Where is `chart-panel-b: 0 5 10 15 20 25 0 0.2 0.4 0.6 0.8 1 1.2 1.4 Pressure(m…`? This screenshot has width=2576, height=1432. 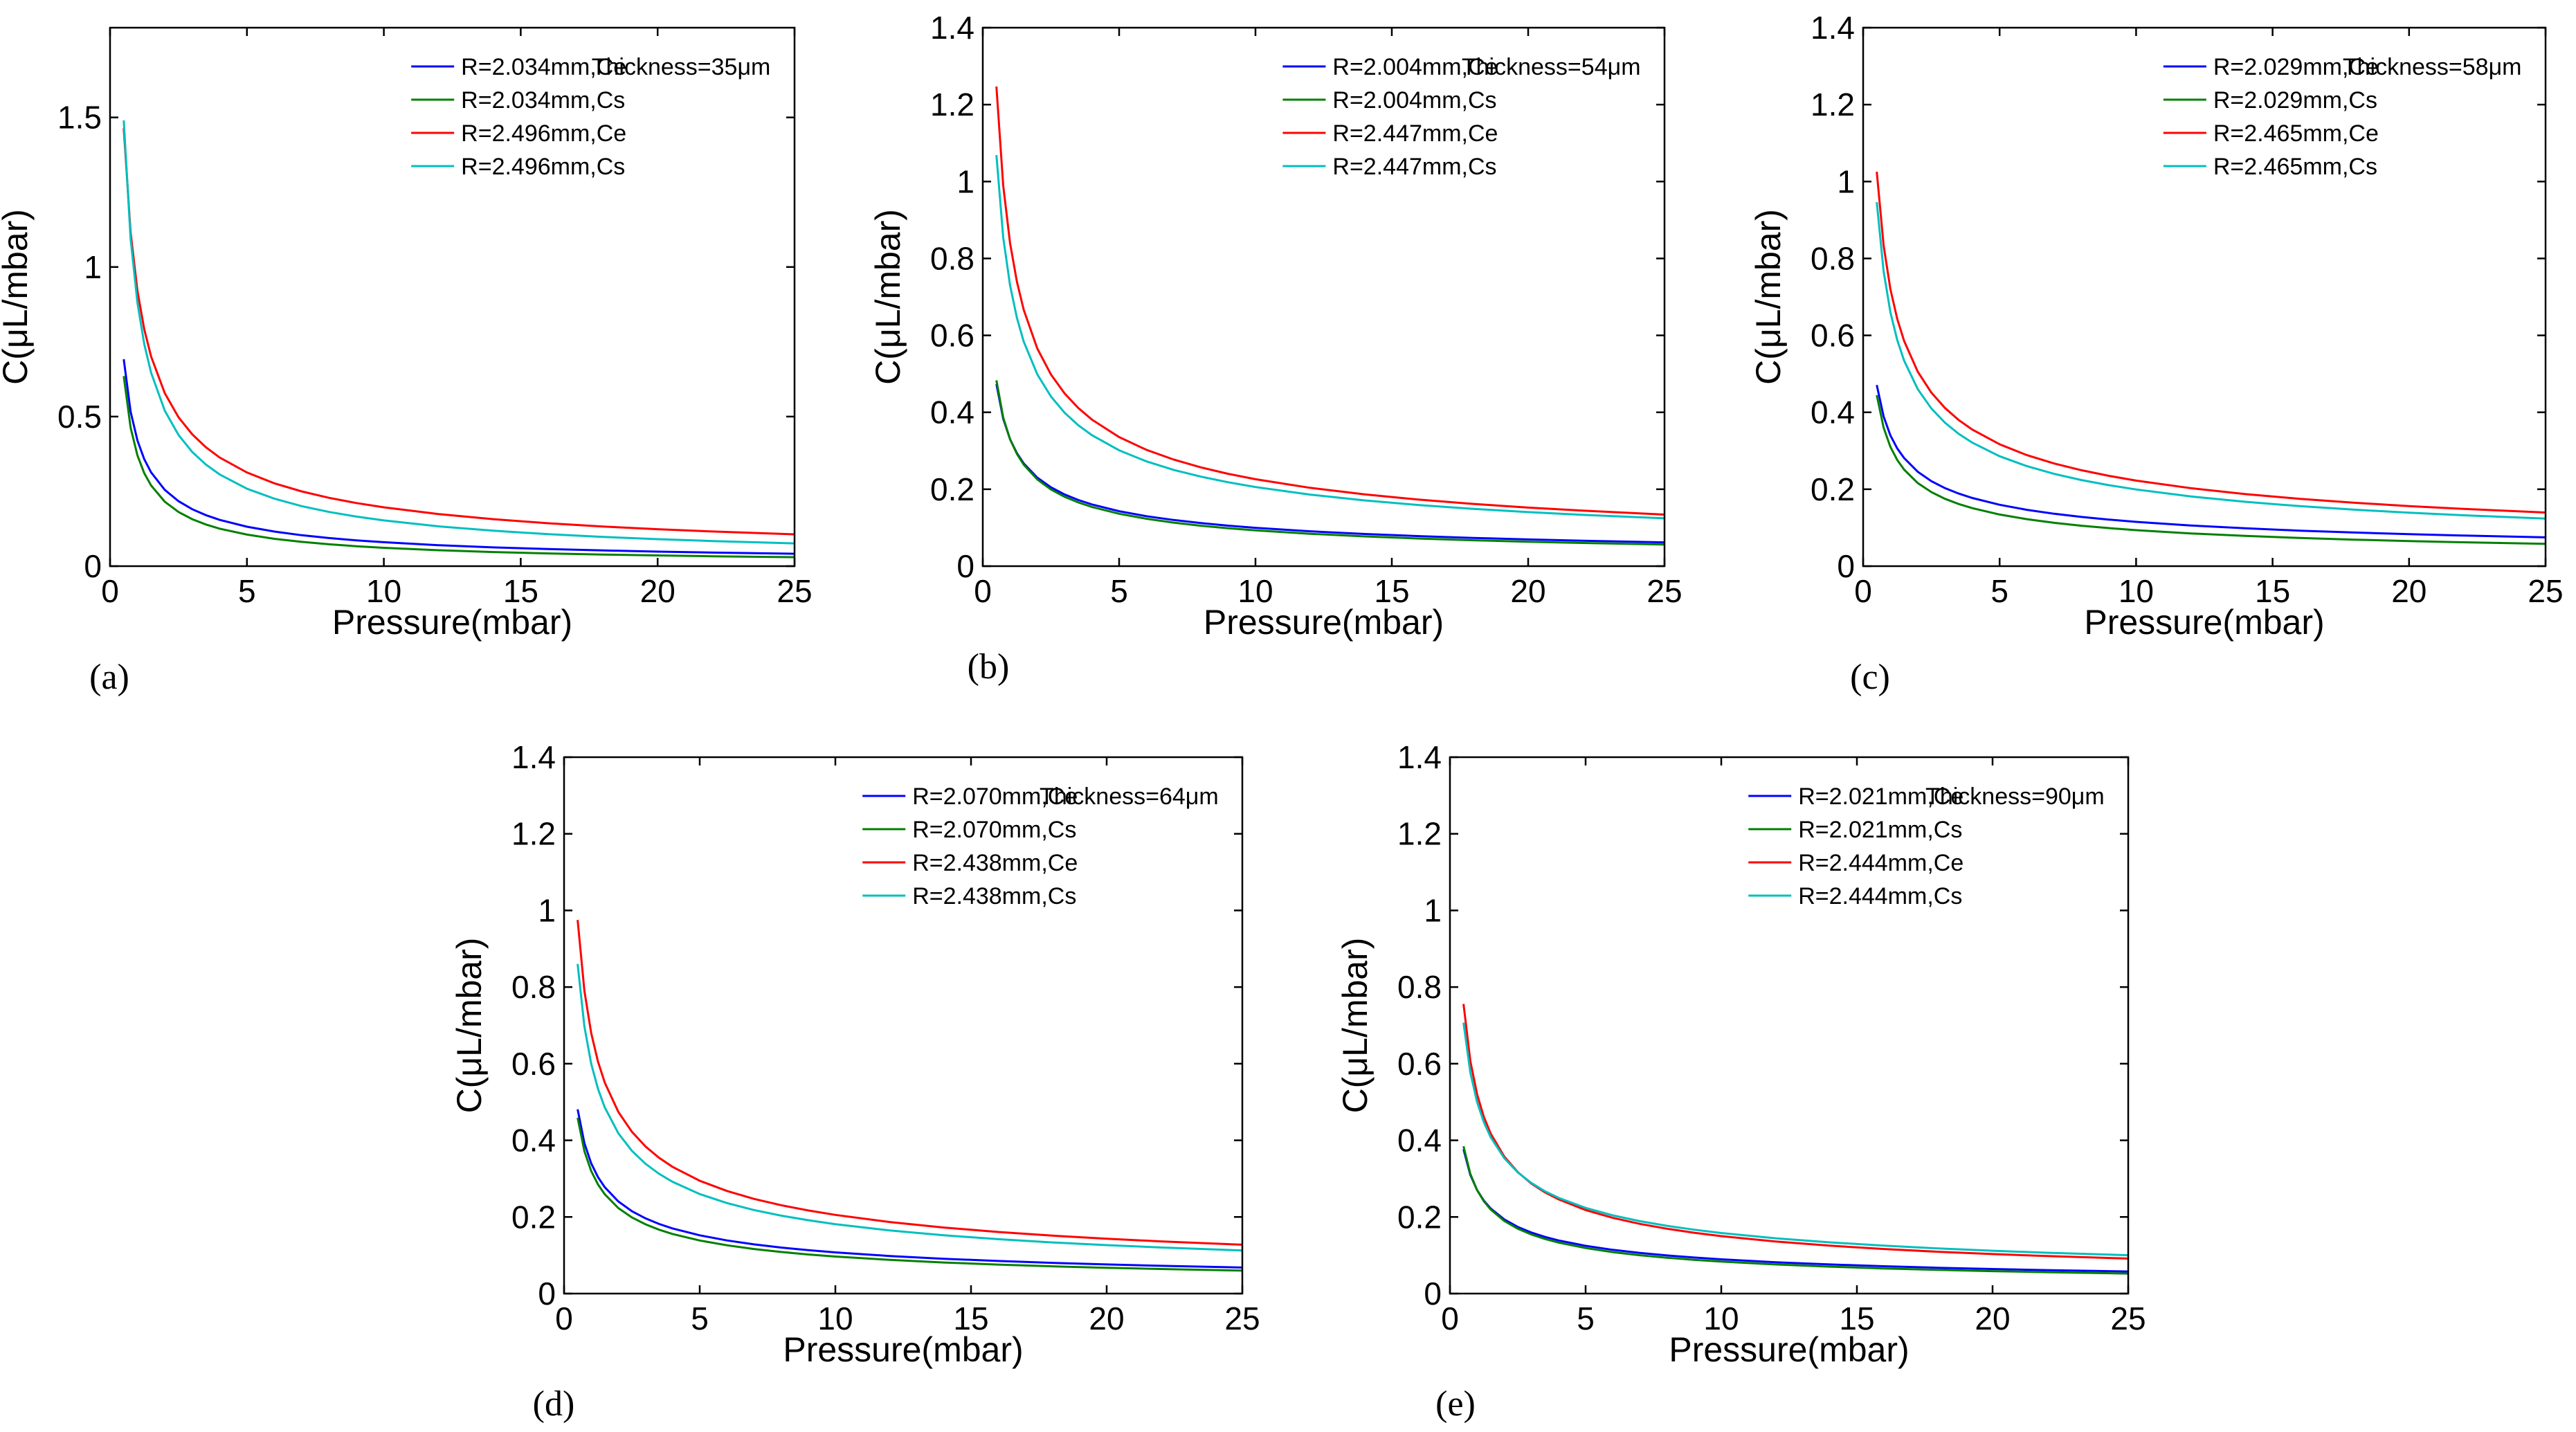 chart-panel-b: 0 5 10 15 20 25 0 0.2 0.4 0.6 0.8 1 1.2 1.4 Pressure(m… is located at coordinates (1275, 348).